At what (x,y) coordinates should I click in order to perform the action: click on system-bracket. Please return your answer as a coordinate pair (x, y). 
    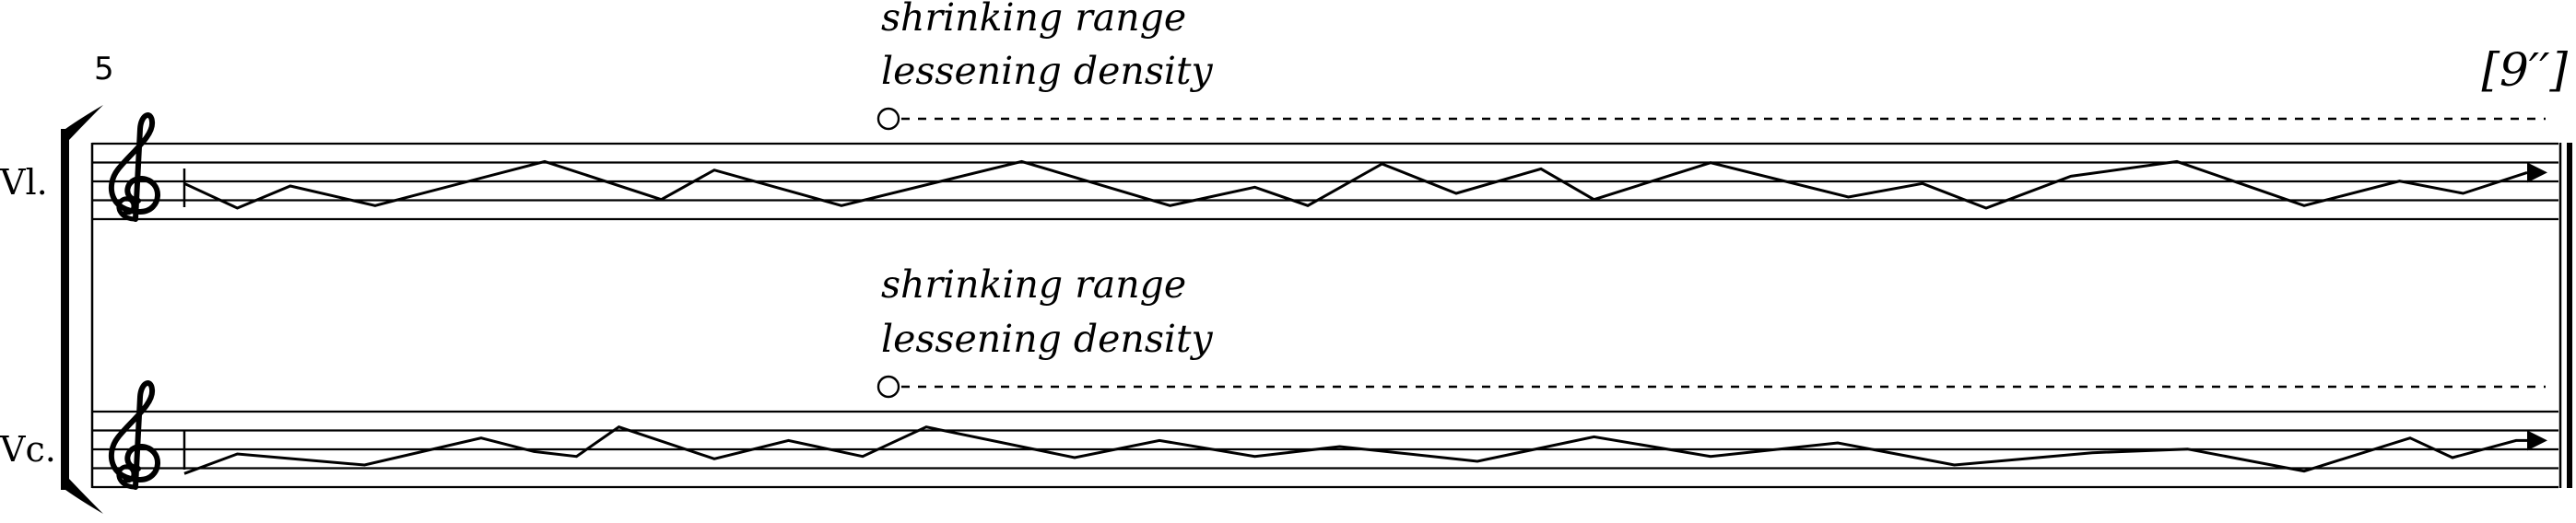
    Looking at the image, I should click on (82, 309).